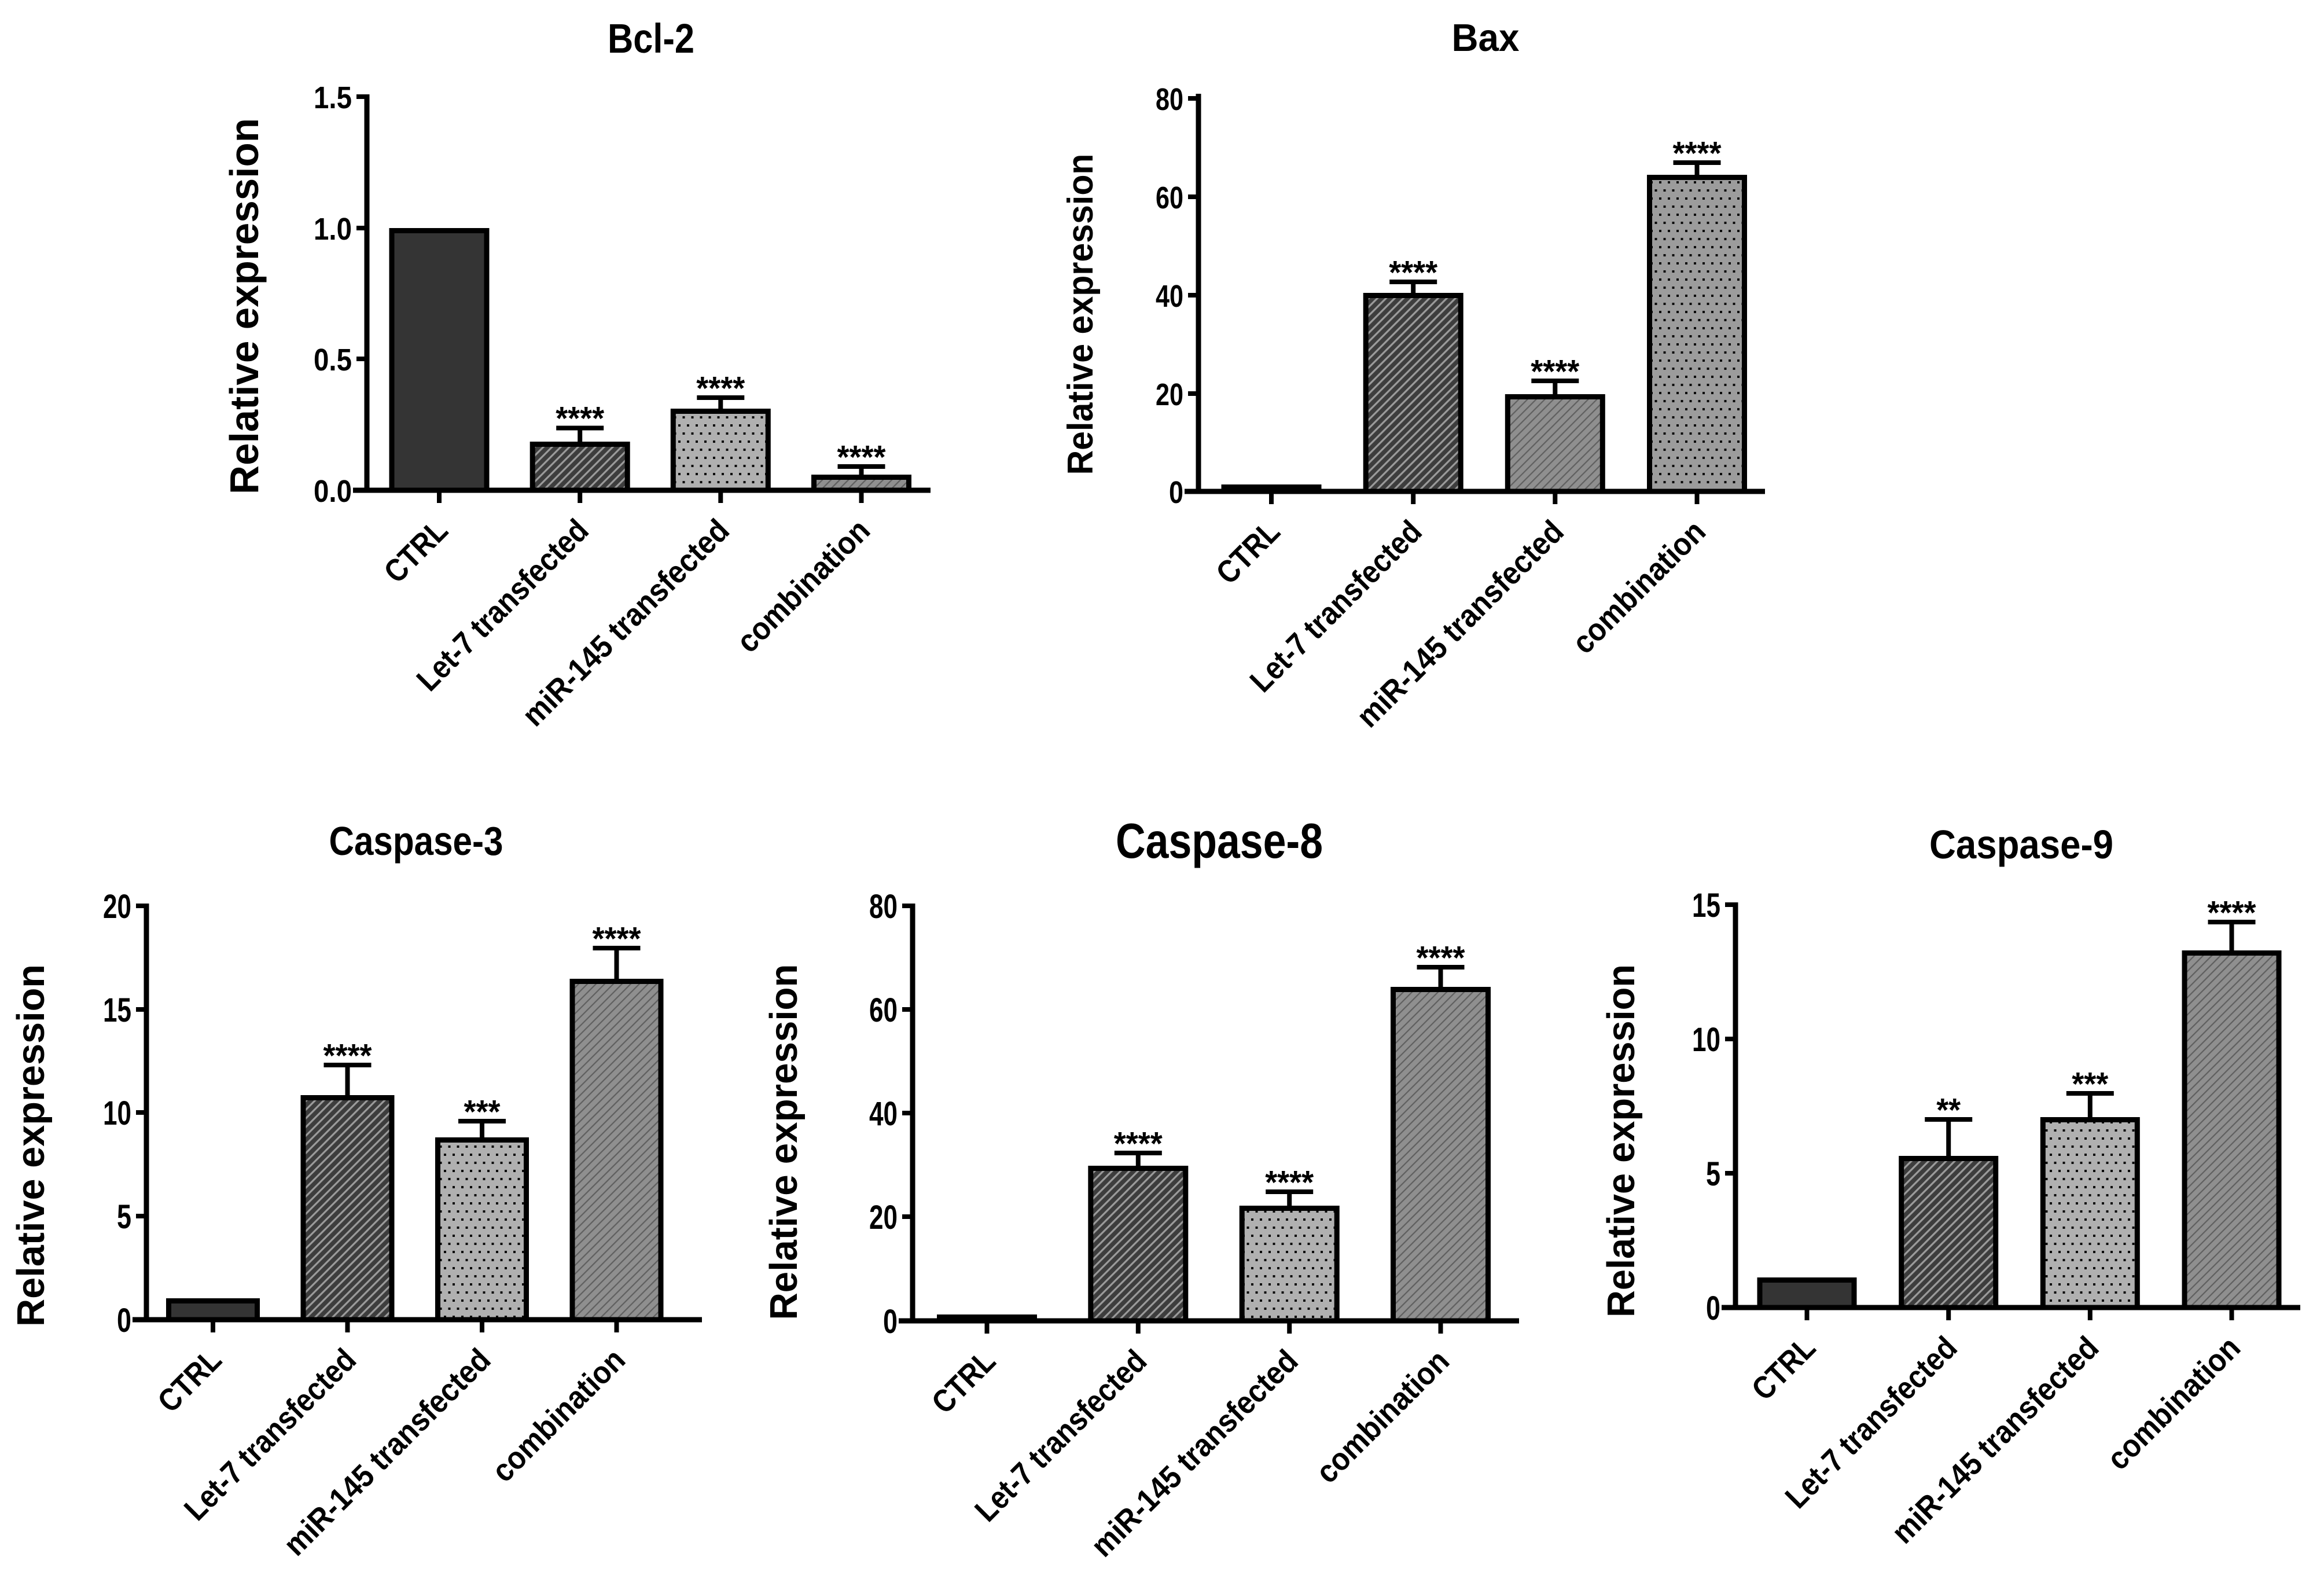  Describe the element at coordinates (416, 841) in the screenshot. I see `svg-text: Caspase-3` at that location.